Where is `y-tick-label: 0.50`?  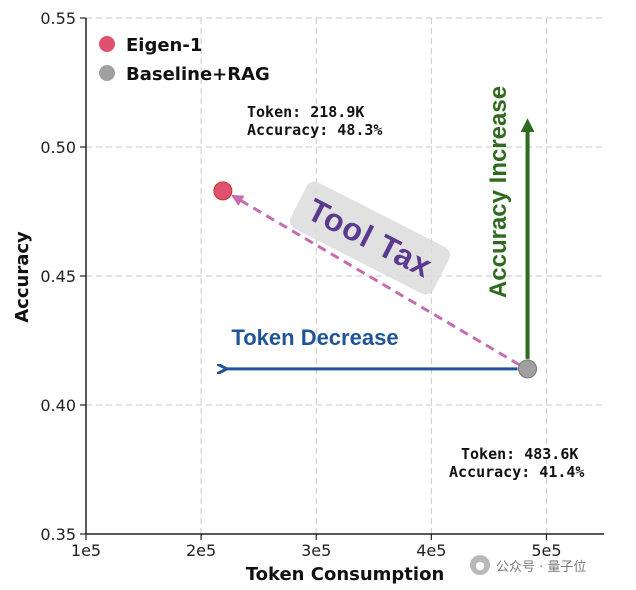 y-tick-label: 0.50 is located at coordinates (58, 147).